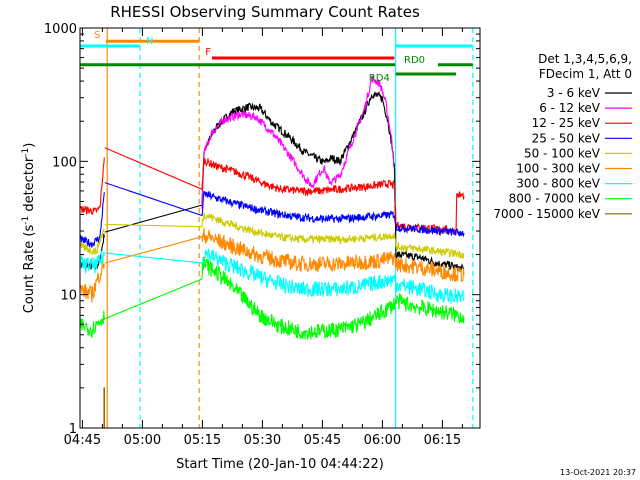 This screenshot has height=480, width=640. What do you see at coordinates (73, 429) in the screenshot?
I see `y-tick-label: 1` at bounding box center [73, 429].